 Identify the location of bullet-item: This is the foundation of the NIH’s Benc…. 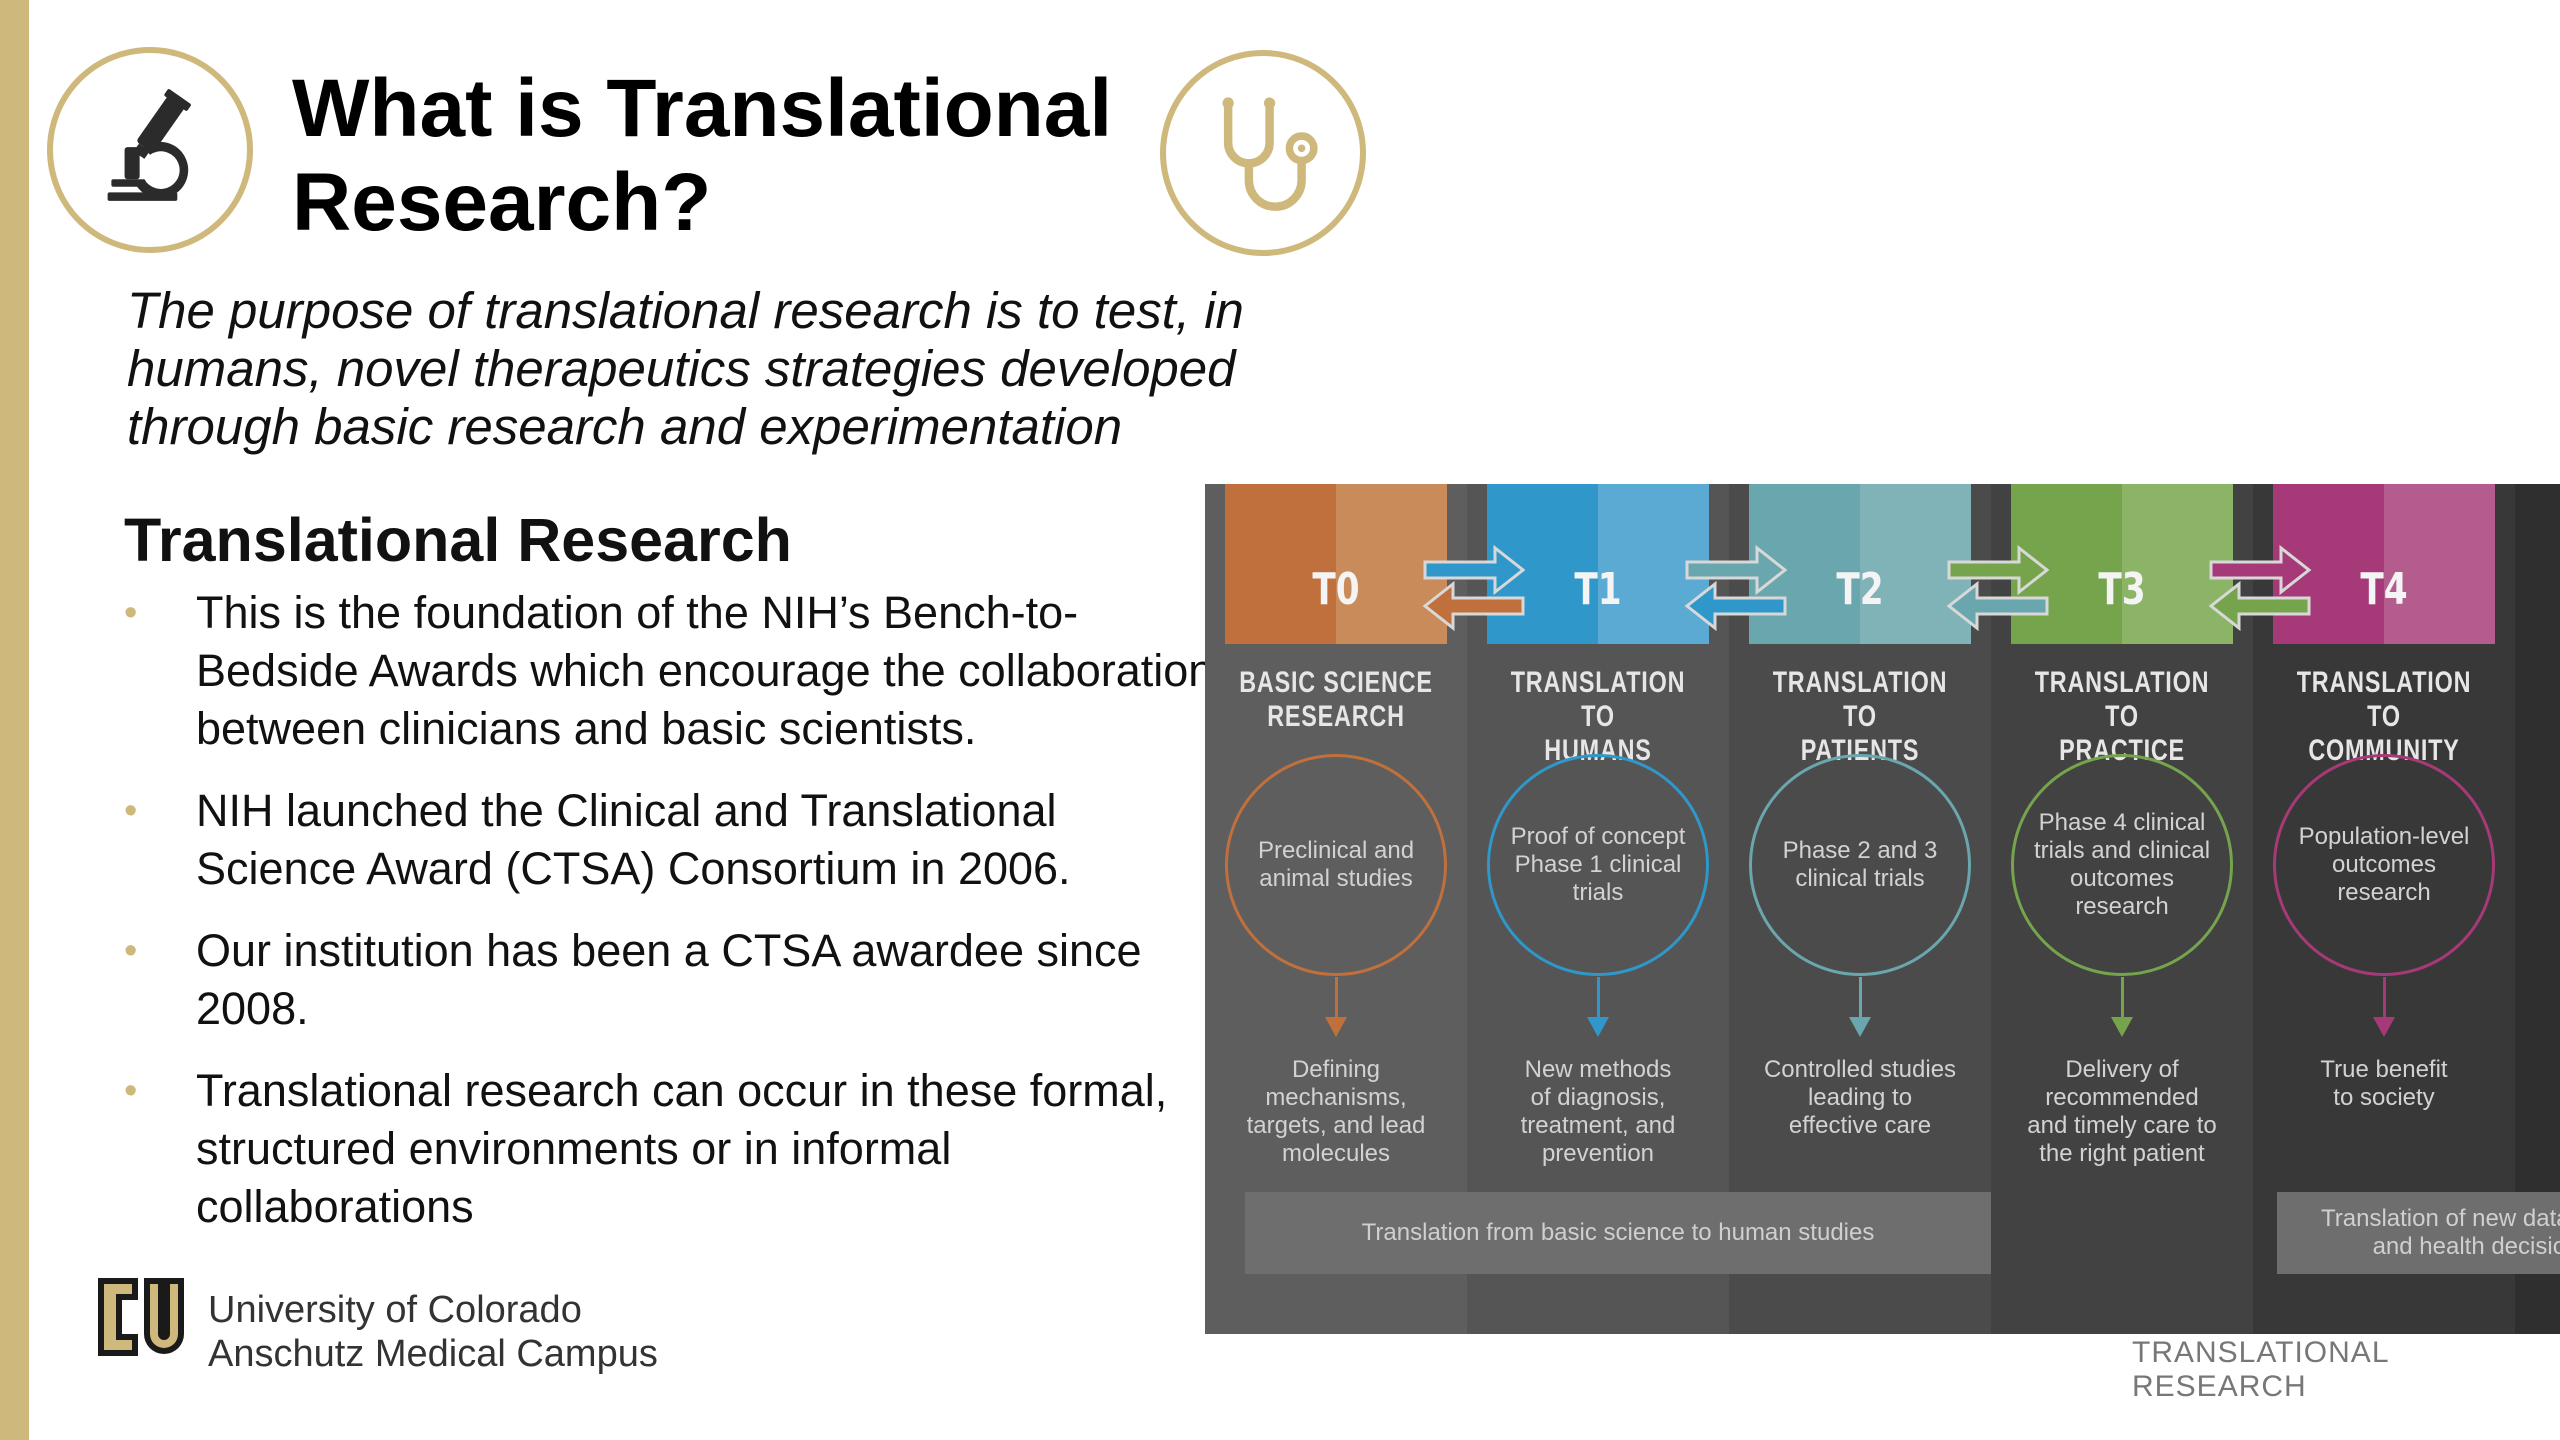
(704, 671).